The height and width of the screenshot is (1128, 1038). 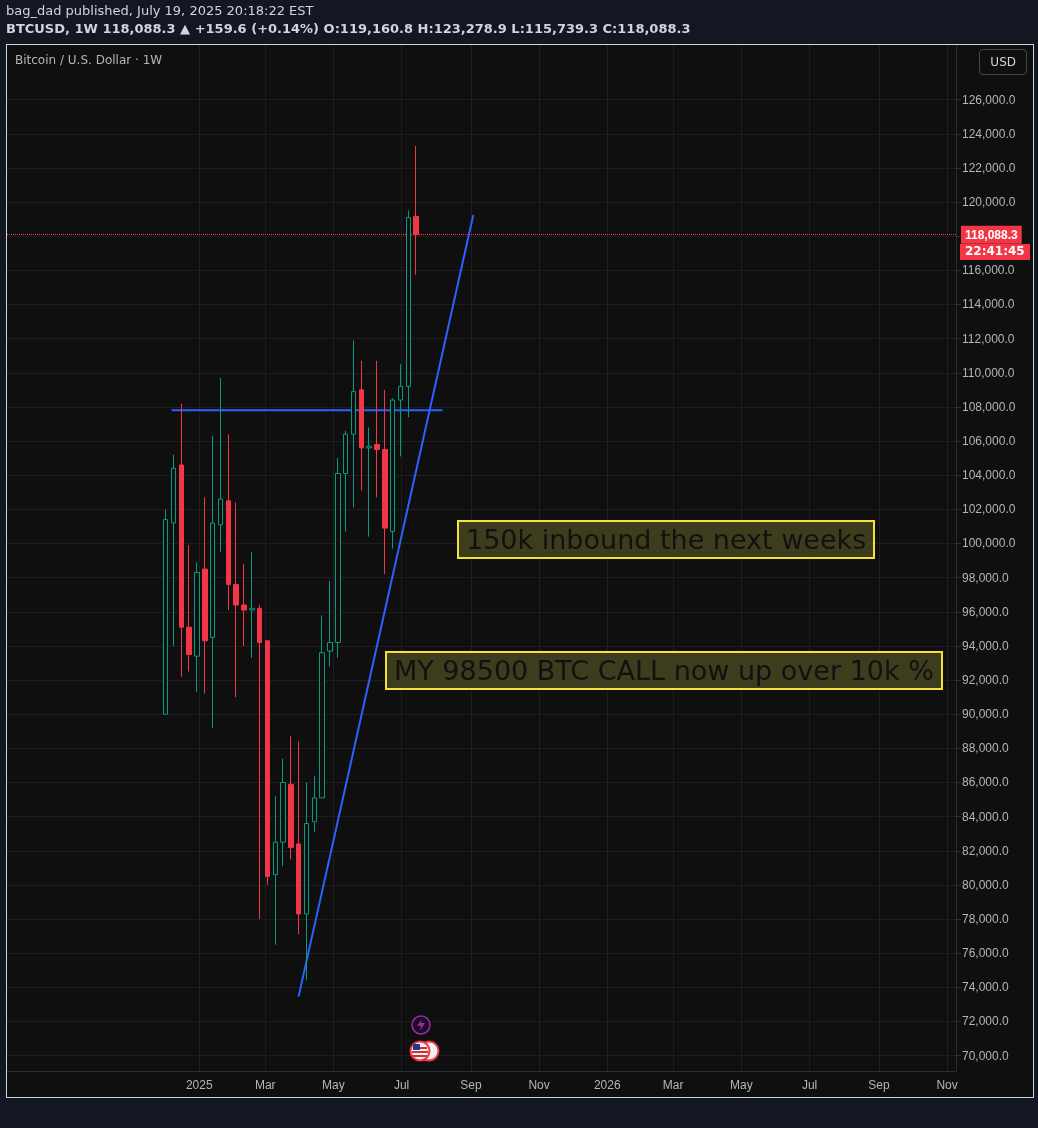 What do you see at coordinates (986, 1021) in the screenshot?
I see `y-tick-label: 72,000.0` at bounding box center [986, 1021].